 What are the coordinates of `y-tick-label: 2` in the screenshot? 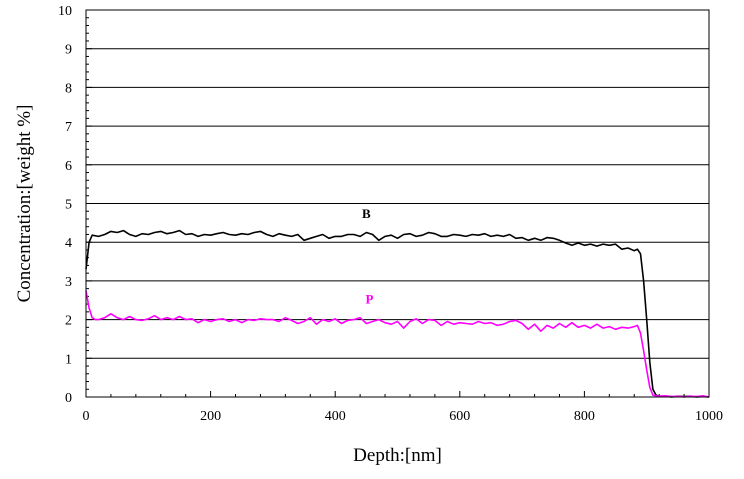 It's located at (68, 321).